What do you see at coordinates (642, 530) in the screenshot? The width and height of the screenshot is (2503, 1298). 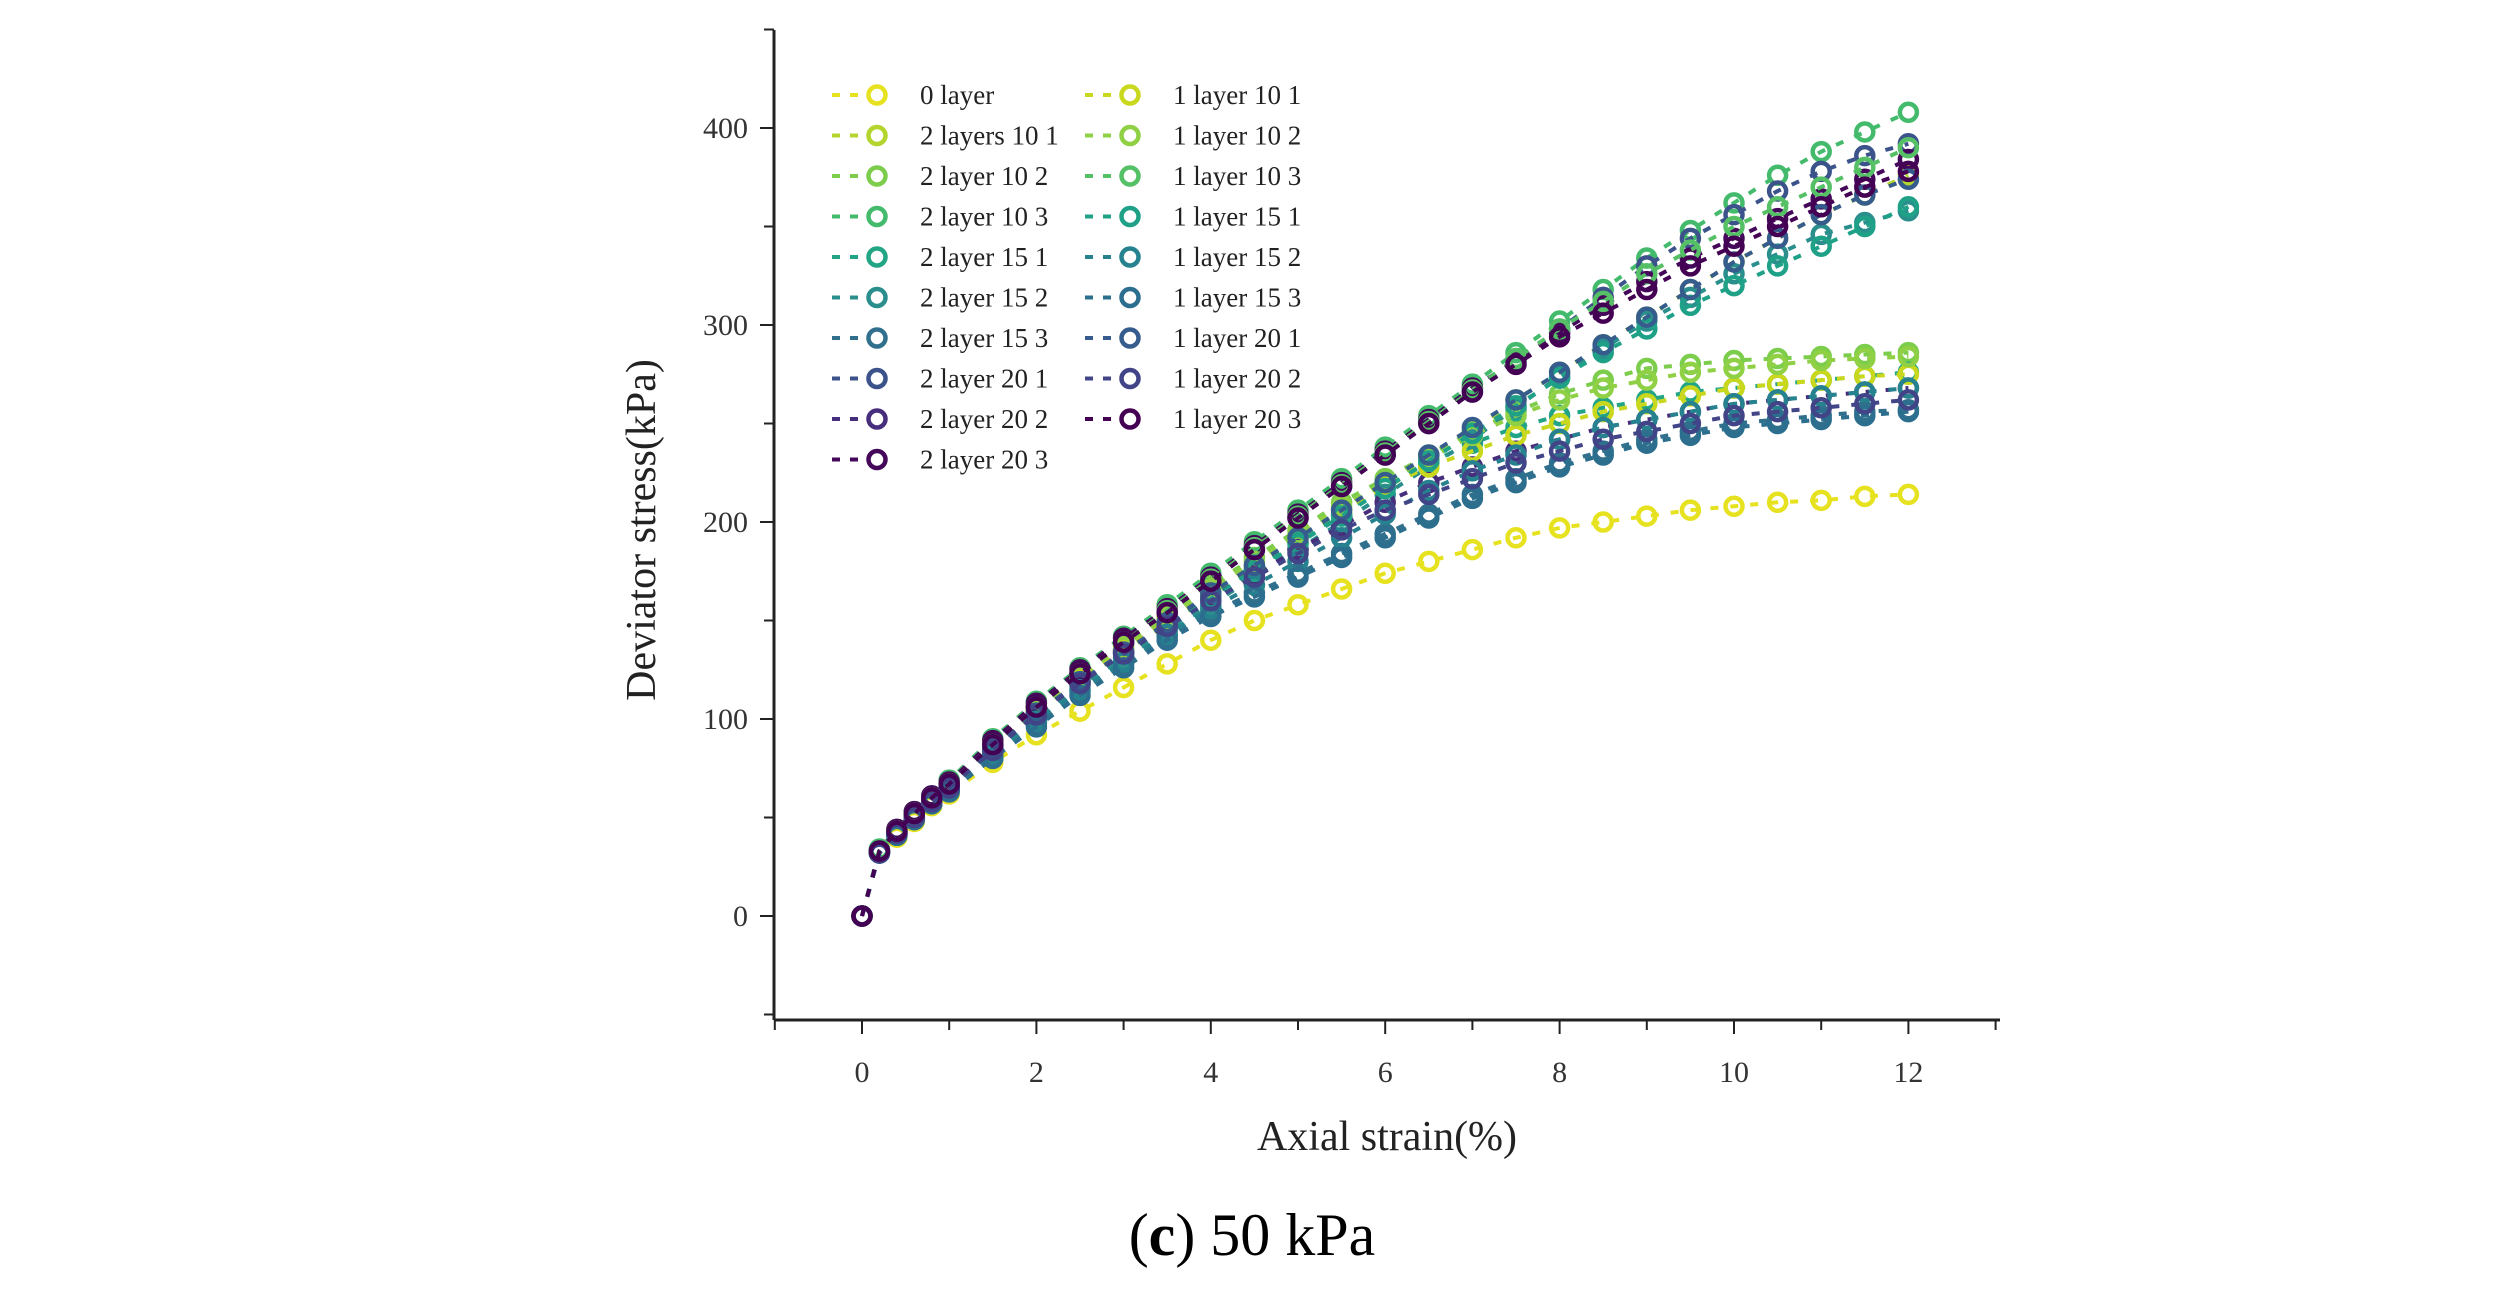 I see `y-axis-title: Deviator stress(kPa)` at bounding box center [642, 530].